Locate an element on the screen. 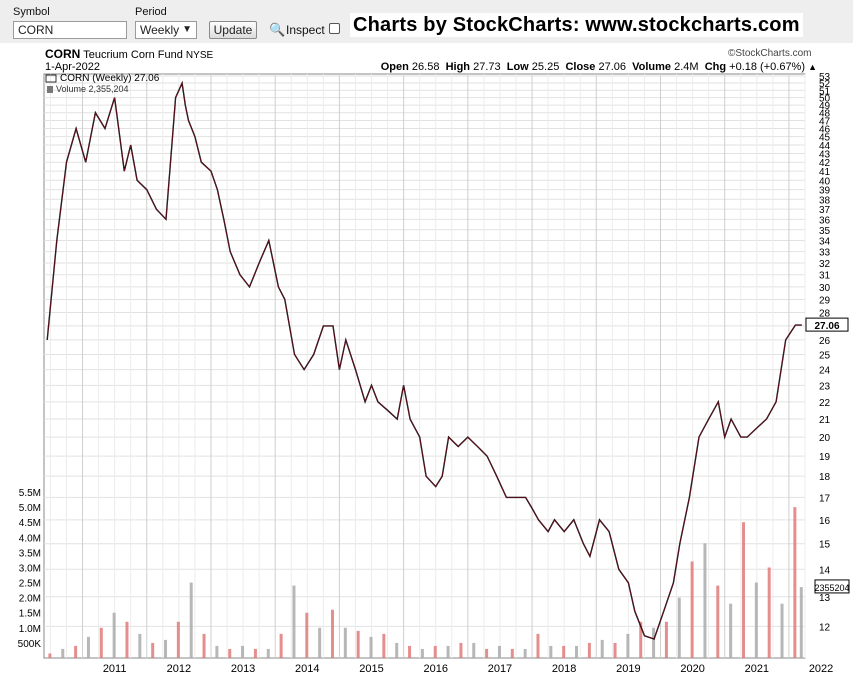 Image resolution: width=853 pixels, height=681 pixels. price-tick-label: 33 is located at coordinates (825, 253).